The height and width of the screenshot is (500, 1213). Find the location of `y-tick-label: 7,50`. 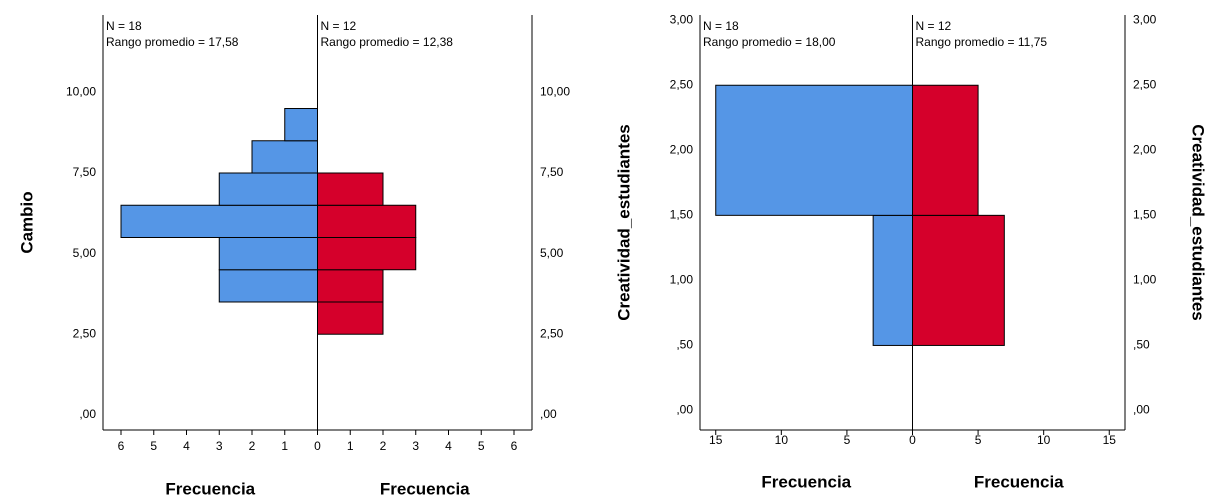

y-tick-label: 7,50 is located at coordinates (85, 172).